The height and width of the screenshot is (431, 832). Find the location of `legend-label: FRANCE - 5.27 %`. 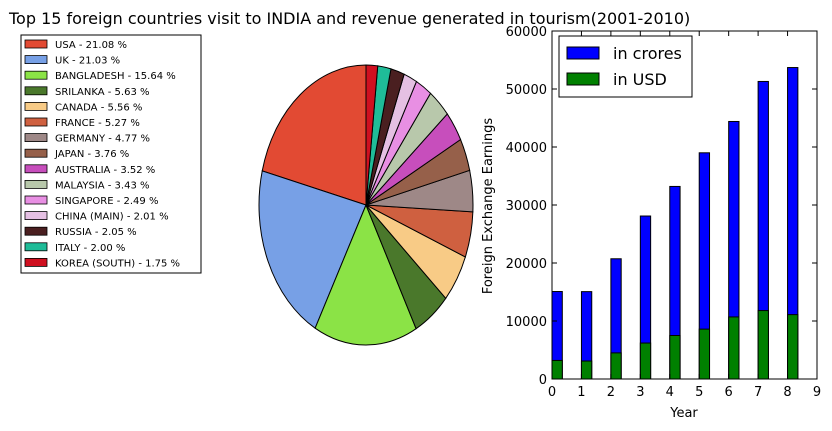

legend-label: FRANCE - 5.27 % is located at coordinates (97, 123).